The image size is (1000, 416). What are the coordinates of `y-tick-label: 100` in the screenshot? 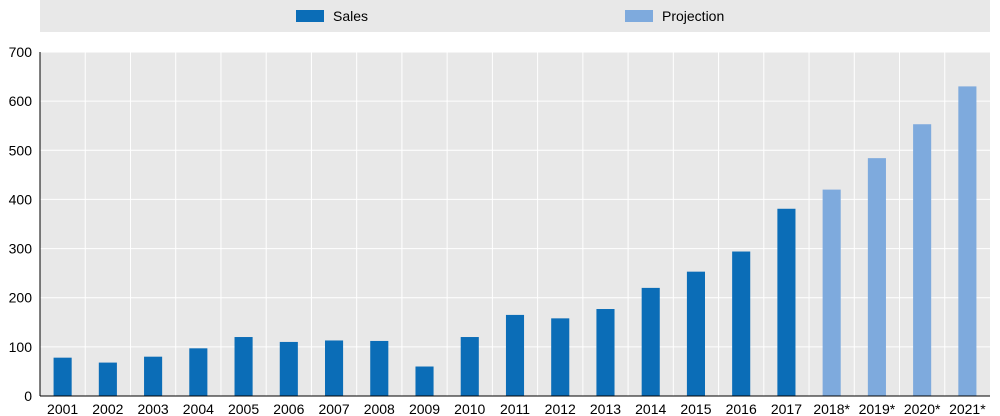 It's located at (21, 347).